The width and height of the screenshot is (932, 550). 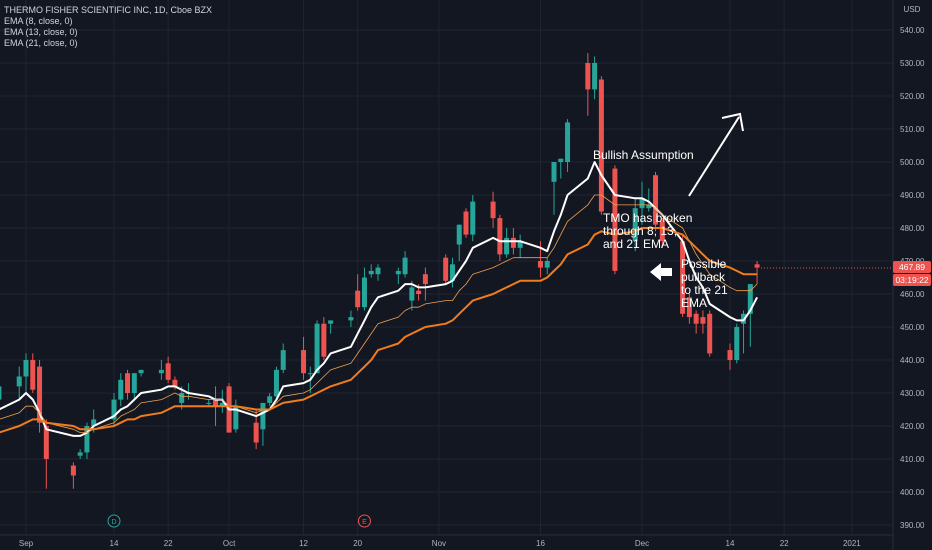 What do you see at coordinates (357, 543) in the screenshot?
I see `x-tick-label: 20` at bounding box center [357, 543].